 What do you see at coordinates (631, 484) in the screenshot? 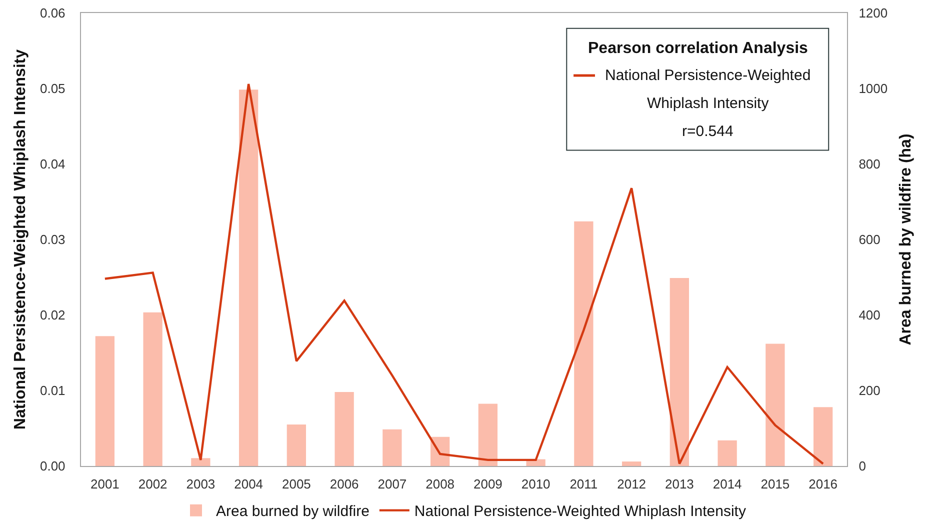
I see `x-tick-label: 2012` at bounding box center [631, 484].